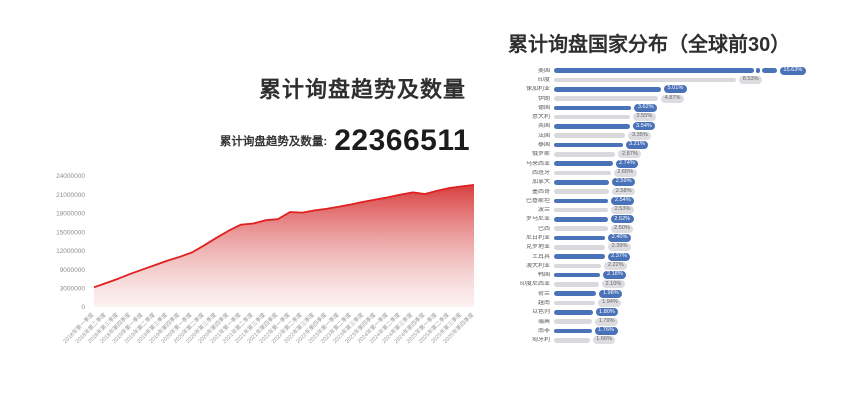 Image resolution: width=852 pixels, height=411 pixels. Describe the element at coordinates (701, 247) in the screenshot. I see `country-bar-track: 2.39%` at that location.